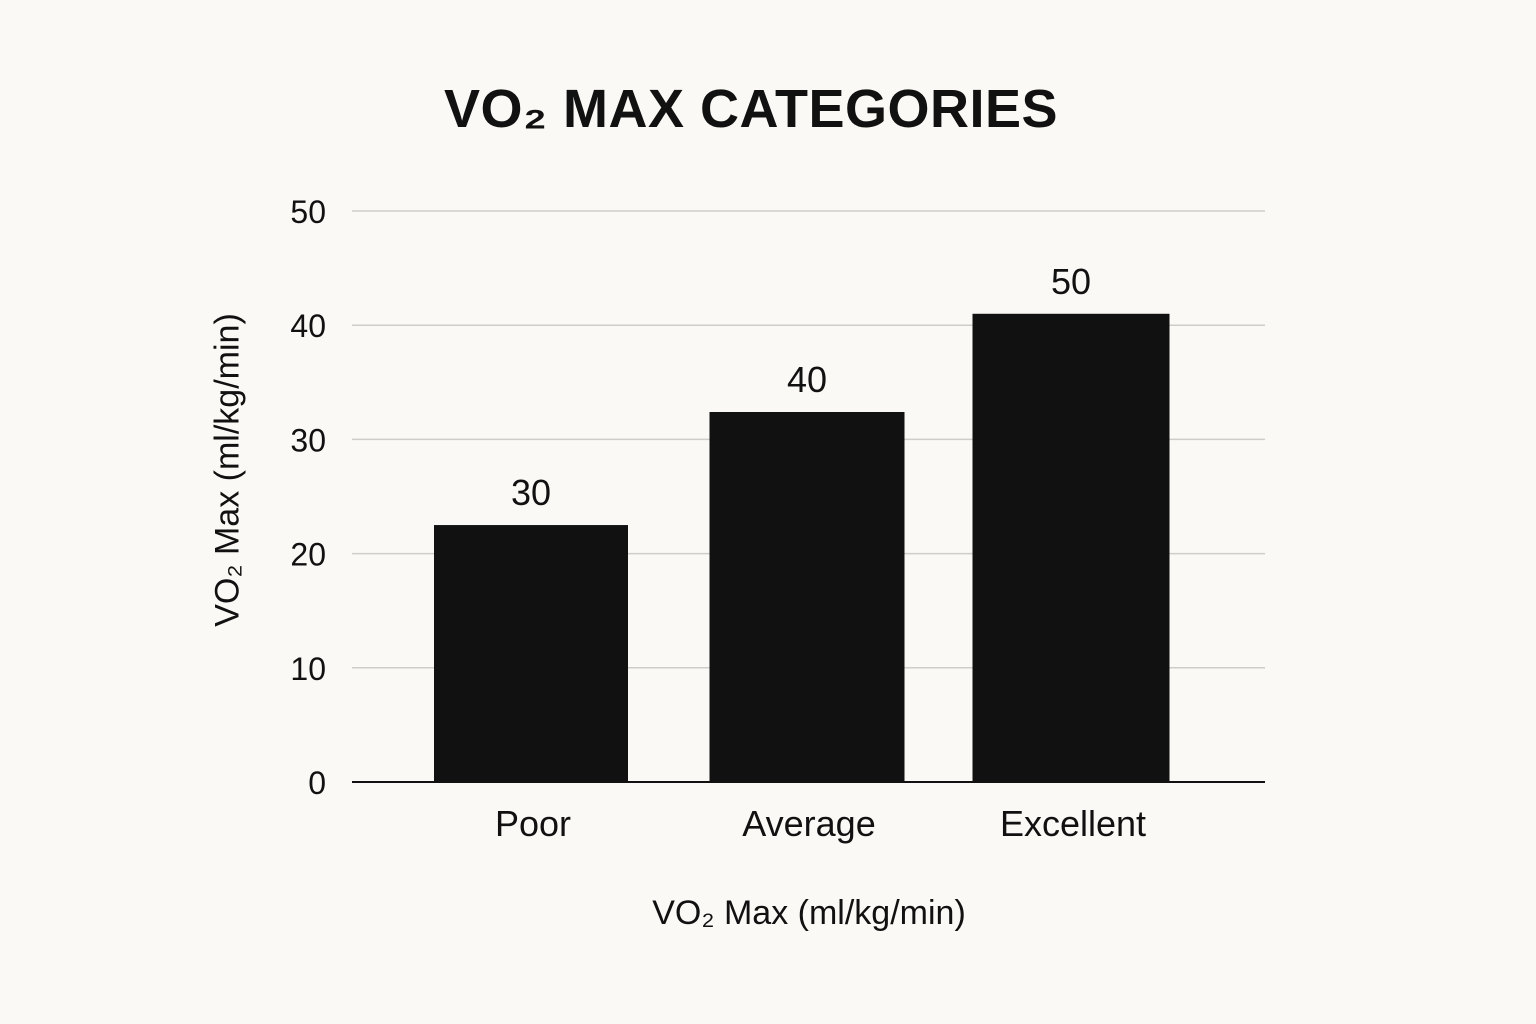 This screenshot has height=1024, width=1536. What do you see at coordinates (227, 470) in the screenshot?
I see `y-axis-label: VO₂ Max (ml/kg/min)` at bounding box center [227, 470].